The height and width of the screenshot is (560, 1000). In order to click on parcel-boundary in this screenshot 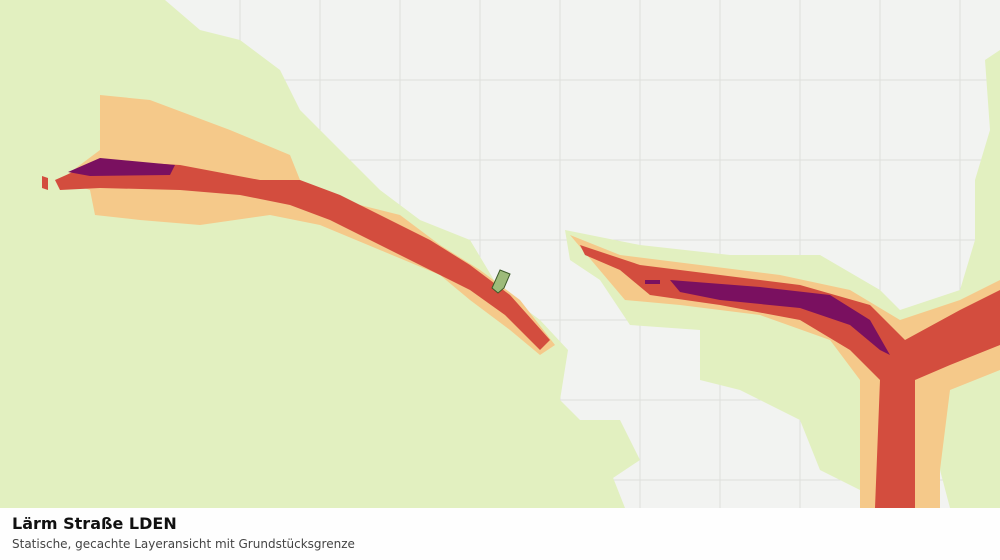, I will do `click(501, 281)`.